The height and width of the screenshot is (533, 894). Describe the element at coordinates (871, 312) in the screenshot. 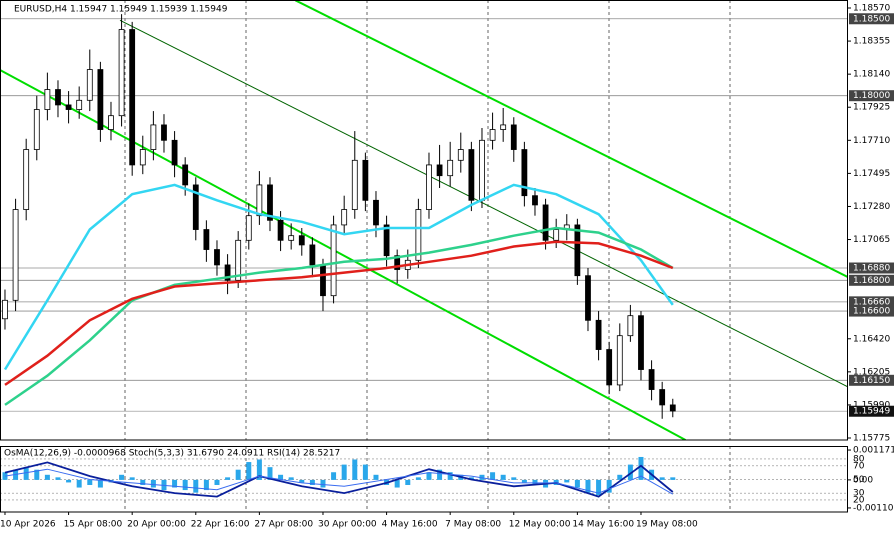

I see `level-label: 1.16600` at that location.